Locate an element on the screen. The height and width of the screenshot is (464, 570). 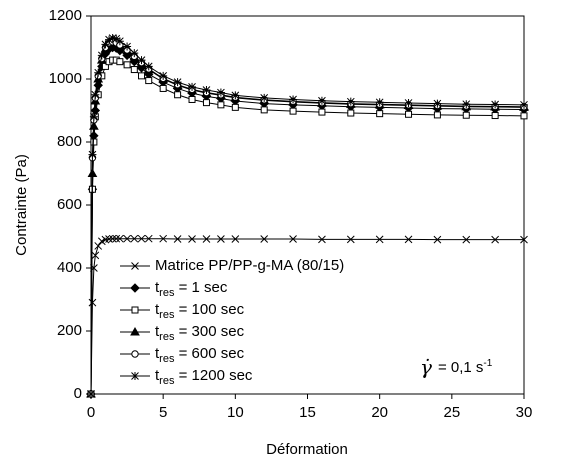
y-tick-label: 0 is located at coordinates (78, 393).